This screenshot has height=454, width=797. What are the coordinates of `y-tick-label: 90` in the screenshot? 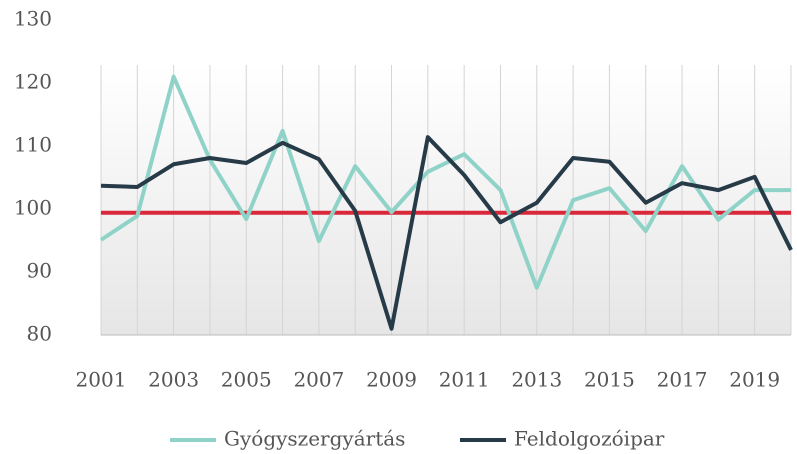 It's located at (39, 271).